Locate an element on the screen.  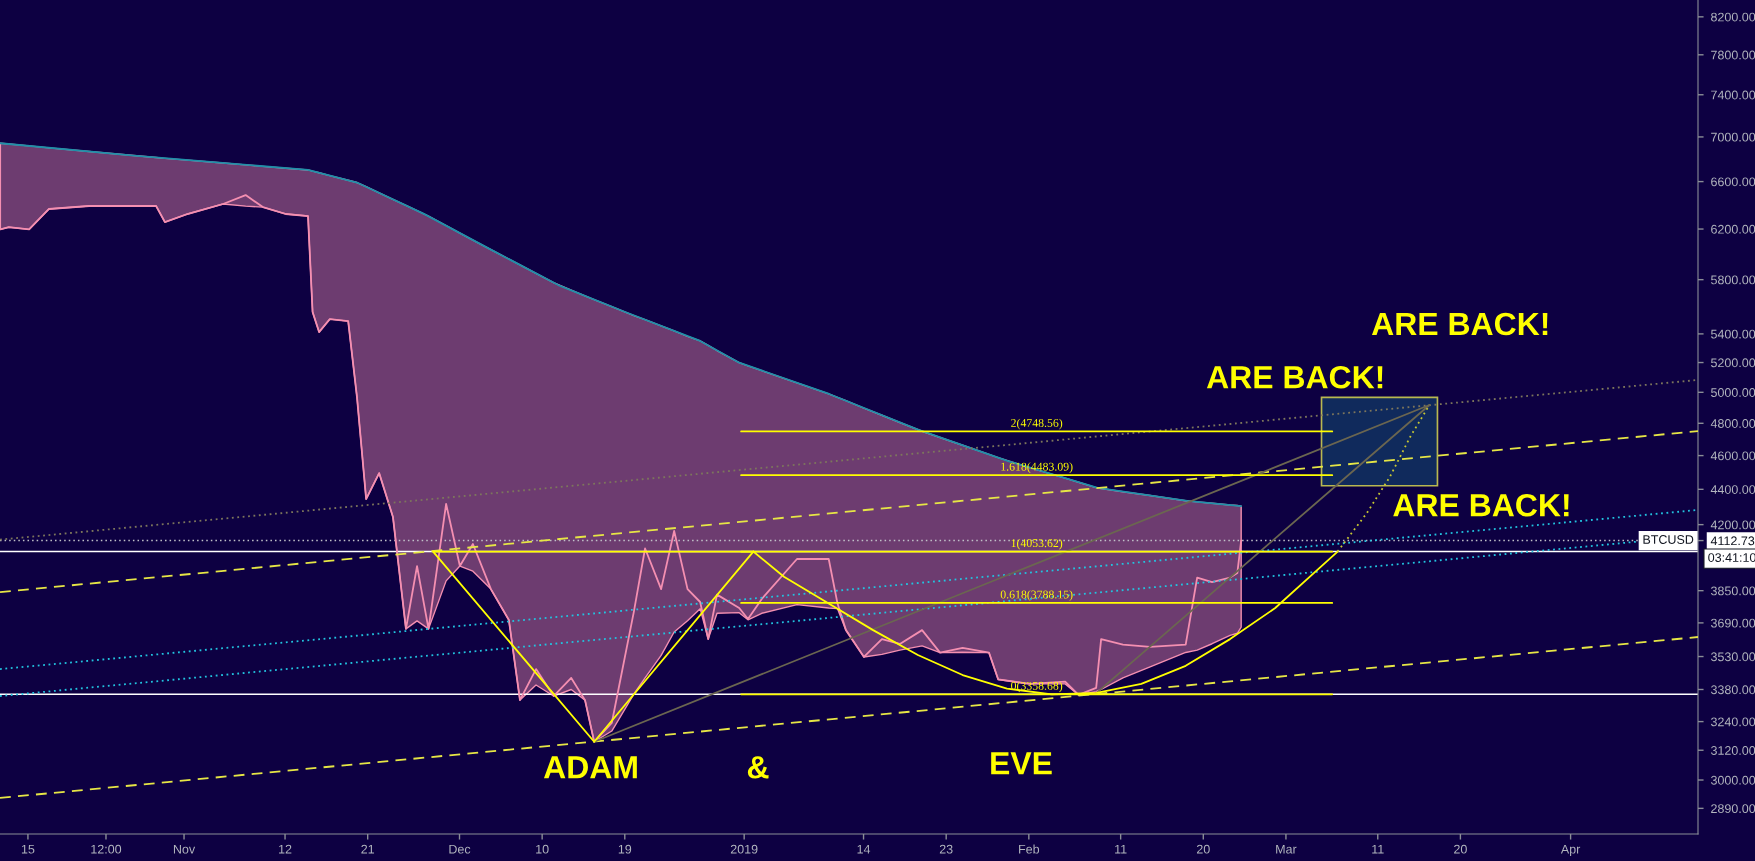
series-label: 1(4053.62) is located at coordinates (1037, 544).